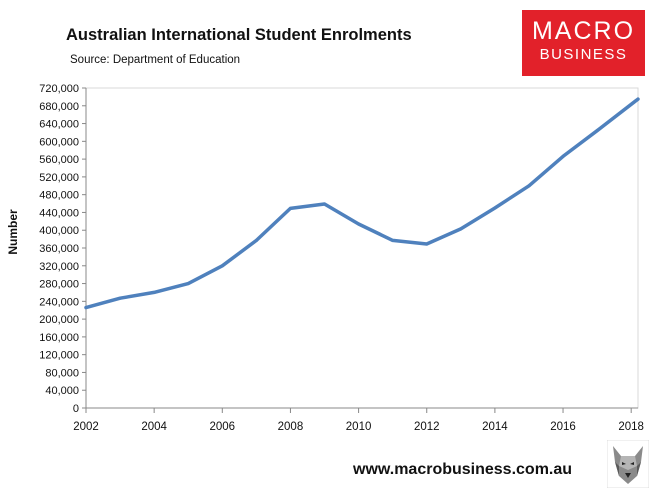 This screenshot has width=660, height=500. Describe the element at coordinates (59, 89) in the screenshot. I see `y-tick-label: 720,000` at that location.